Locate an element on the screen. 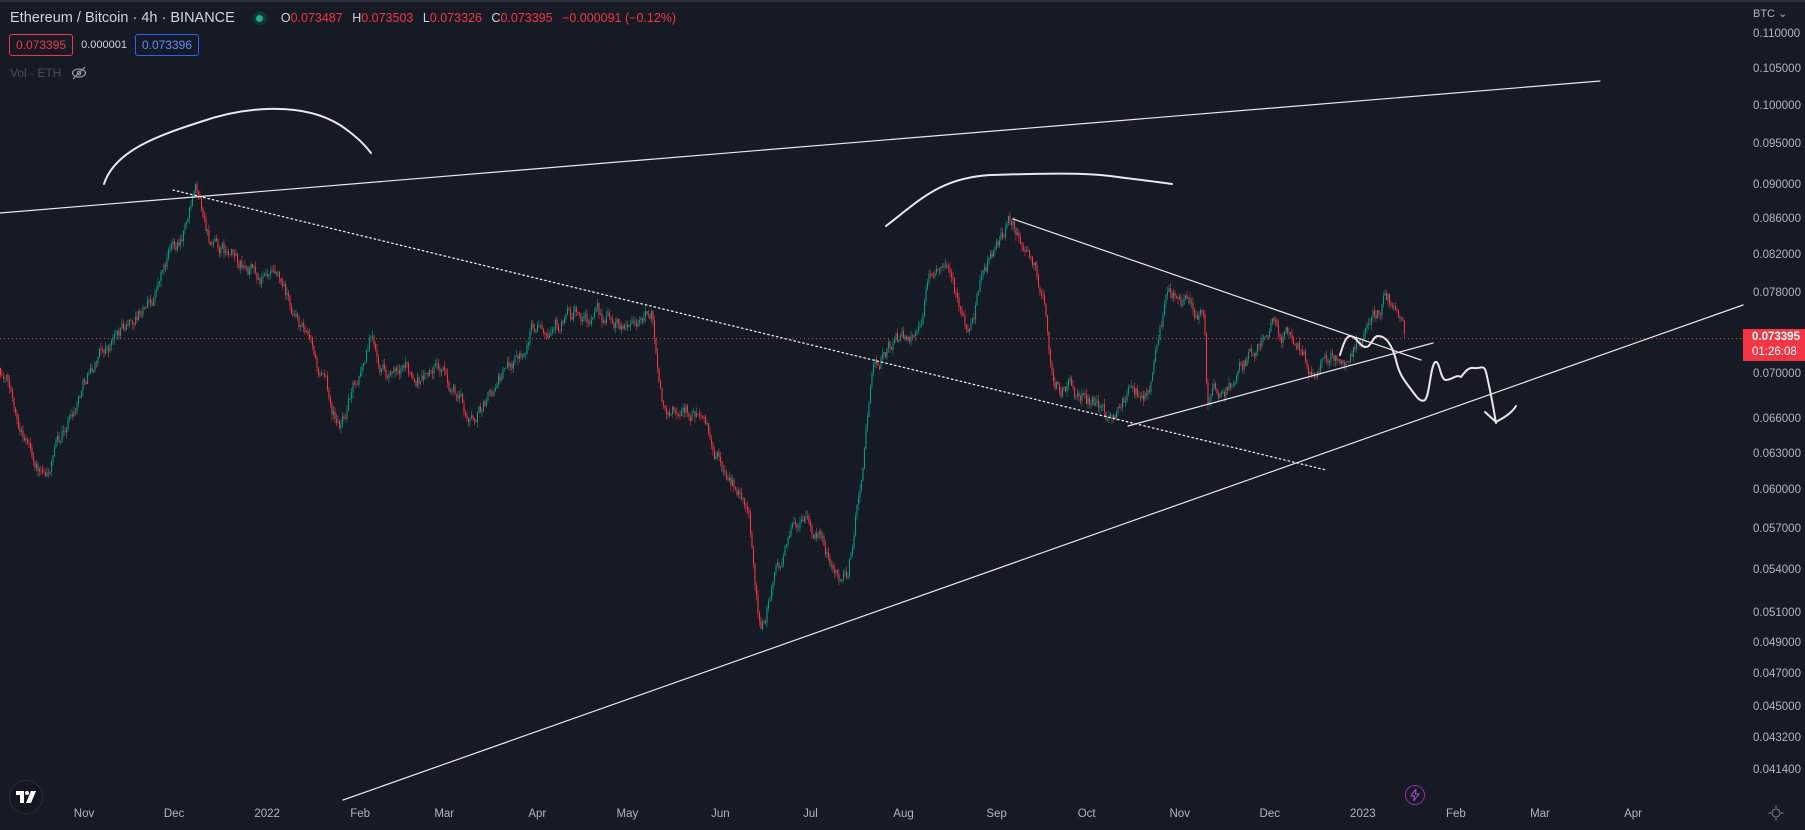 The height and width of the screenshot is (830, 1805). lightning-icon is located at coordinates (1415, 795).